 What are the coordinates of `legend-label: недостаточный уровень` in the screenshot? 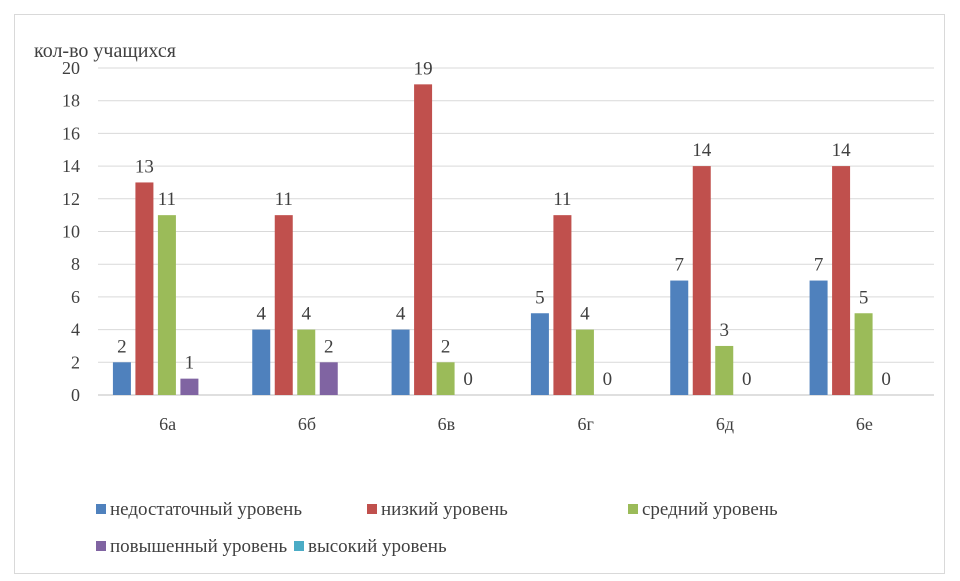 It's located at (206, 509).